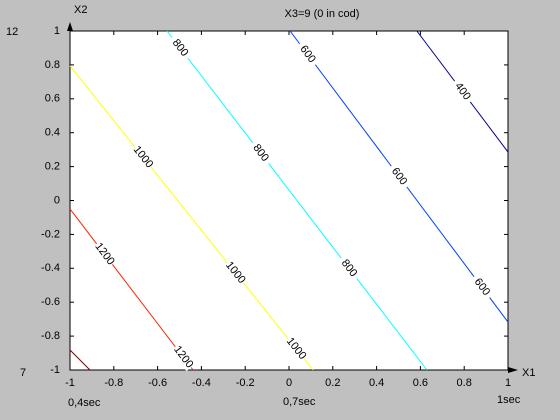 The height and width of the screenshot is (420, 560). I want to click on y-tick-label: -0.6, so click(50, 302).